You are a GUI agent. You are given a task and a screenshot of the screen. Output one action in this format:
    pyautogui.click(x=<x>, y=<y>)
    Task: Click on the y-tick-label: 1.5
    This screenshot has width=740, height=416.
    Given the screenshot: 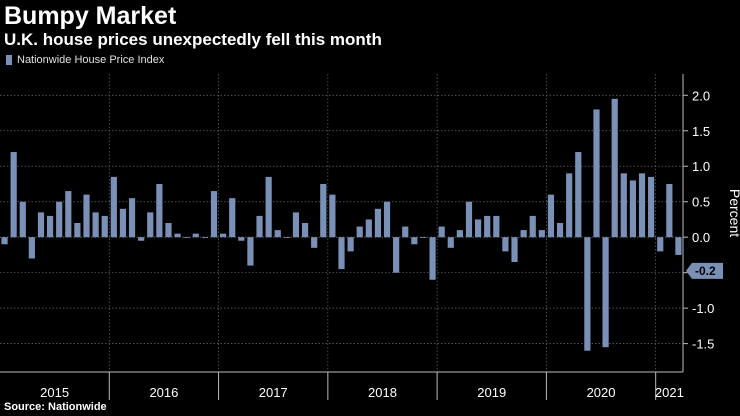 What is the action you would take?
    pyautogui.click(x=701, y=131)
    